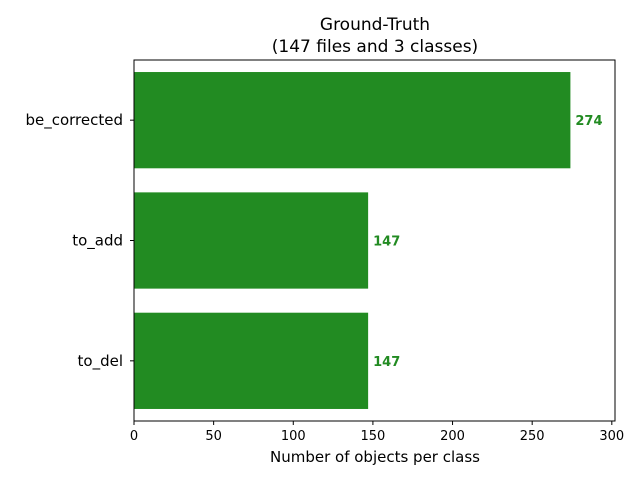  What do you see at coordinates (352, 120) in the screenshot?
I see `bar-be_corrected` at bounding box center [352, 120].